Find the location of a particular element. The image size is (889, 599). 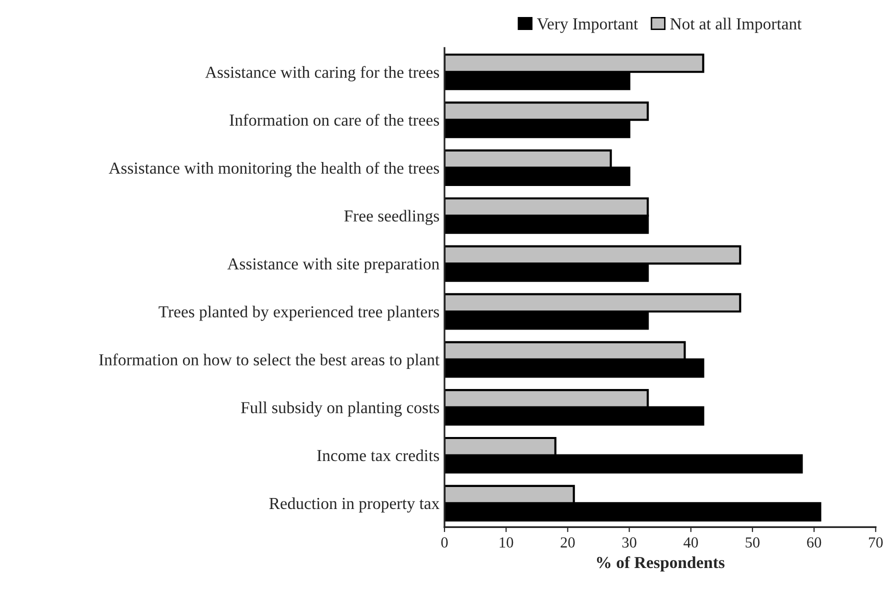

x-tick-label: 10 is located at coordinates (507, 542).